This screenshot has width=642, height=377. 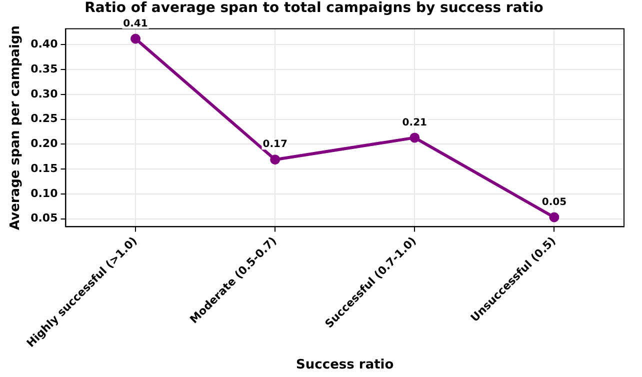 I want to click on data-label: 0.21, so click(x=415, y=122).